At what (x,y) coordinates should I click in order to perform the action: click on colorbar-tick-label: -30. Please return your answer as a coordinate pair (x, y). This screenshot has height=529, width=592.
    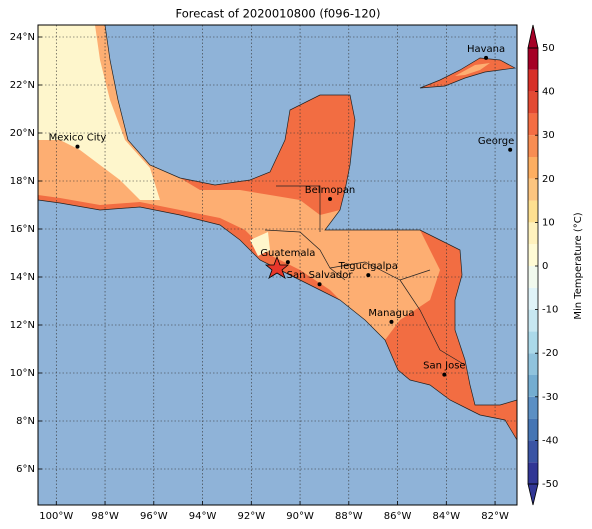
    Looking at the image, I should click on (550, 397).